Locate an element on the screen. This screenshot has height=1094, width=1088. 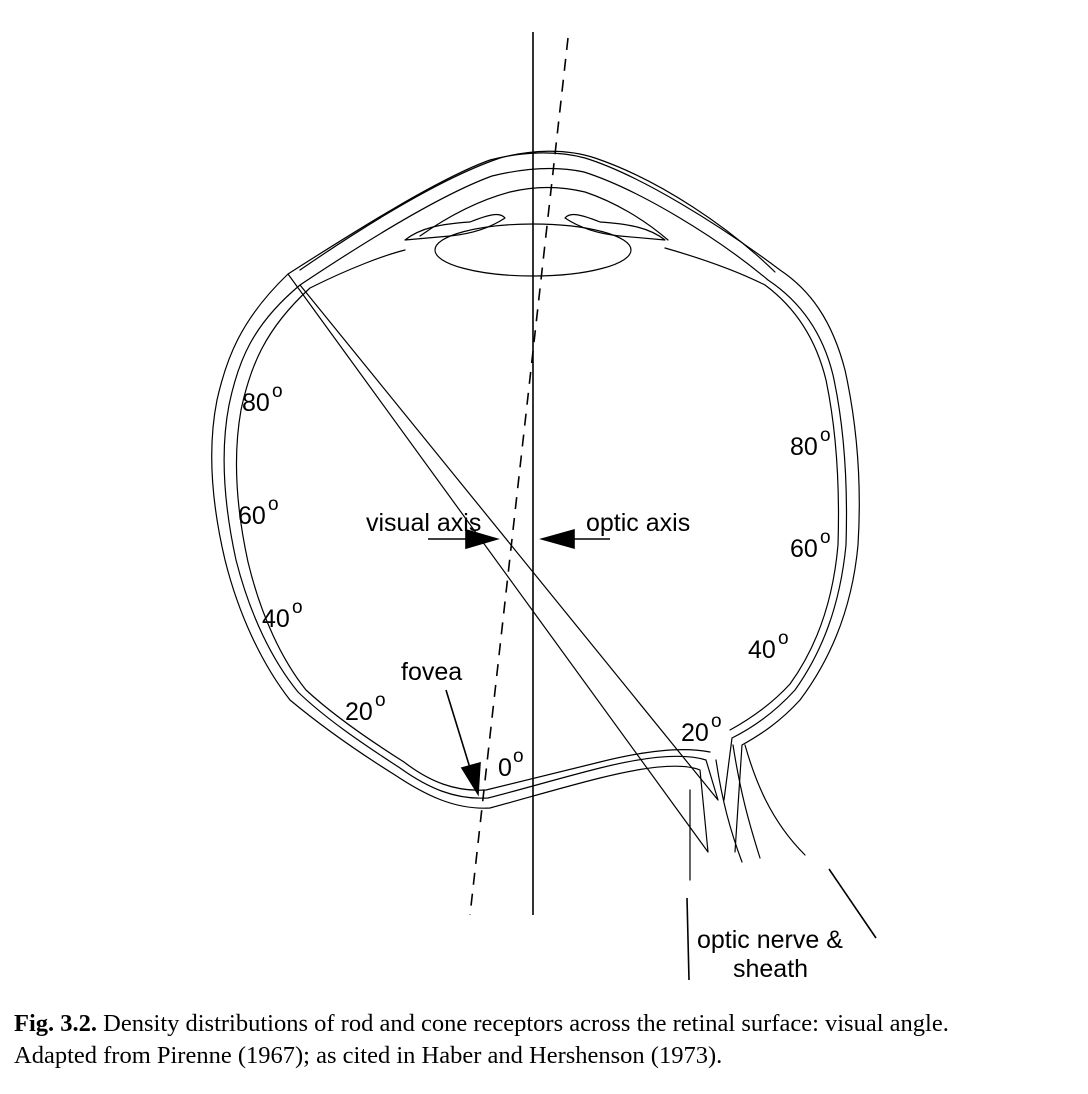
visual-axis-label: visual axis is located at coordinates (423, 523).